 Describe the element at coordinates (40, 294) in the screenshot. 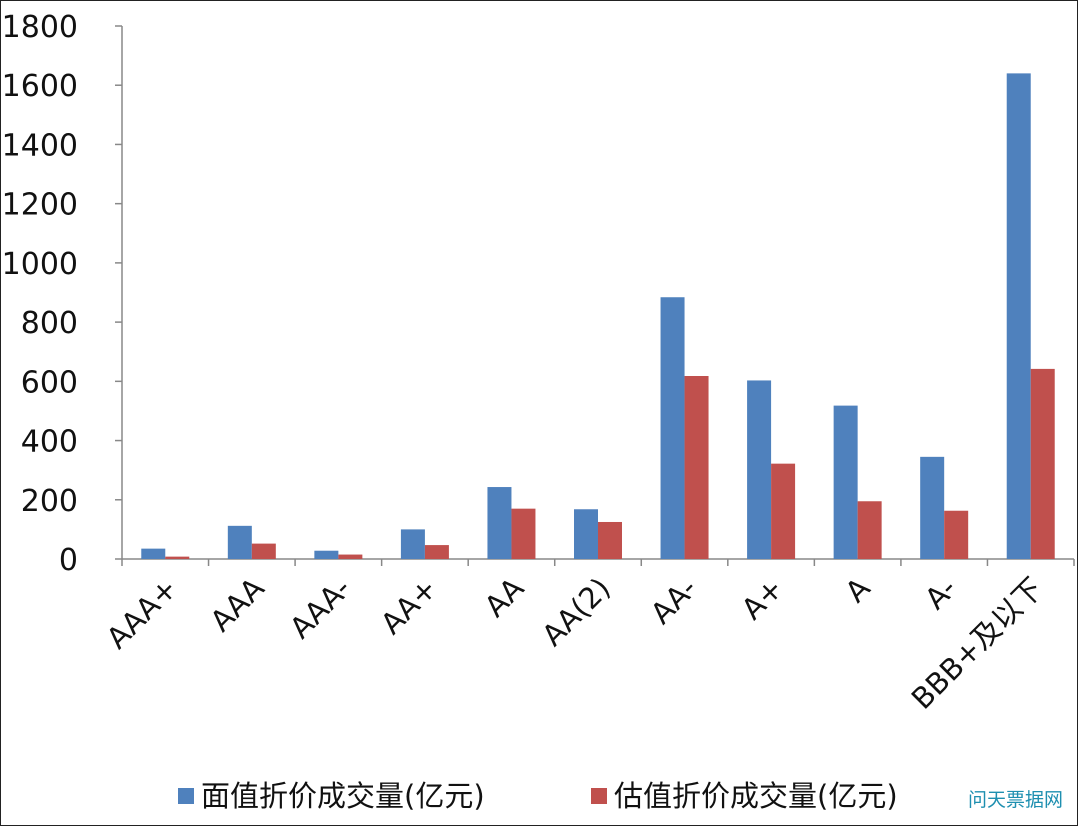

I see `y-tick-labels: 0 200 400 600 800 1000 1200 1400 1600 1800` at that location.